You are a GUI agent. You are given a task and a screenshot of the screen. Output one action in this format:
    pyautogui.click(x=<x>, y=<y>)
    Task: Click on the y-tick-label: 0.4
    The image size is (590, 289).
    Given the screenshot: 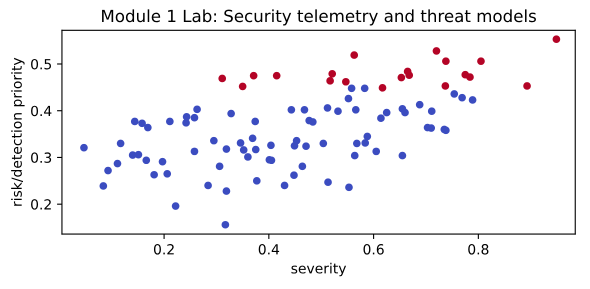 What is the action you would take?
    pyautogui.click(x=41, y=111)
    